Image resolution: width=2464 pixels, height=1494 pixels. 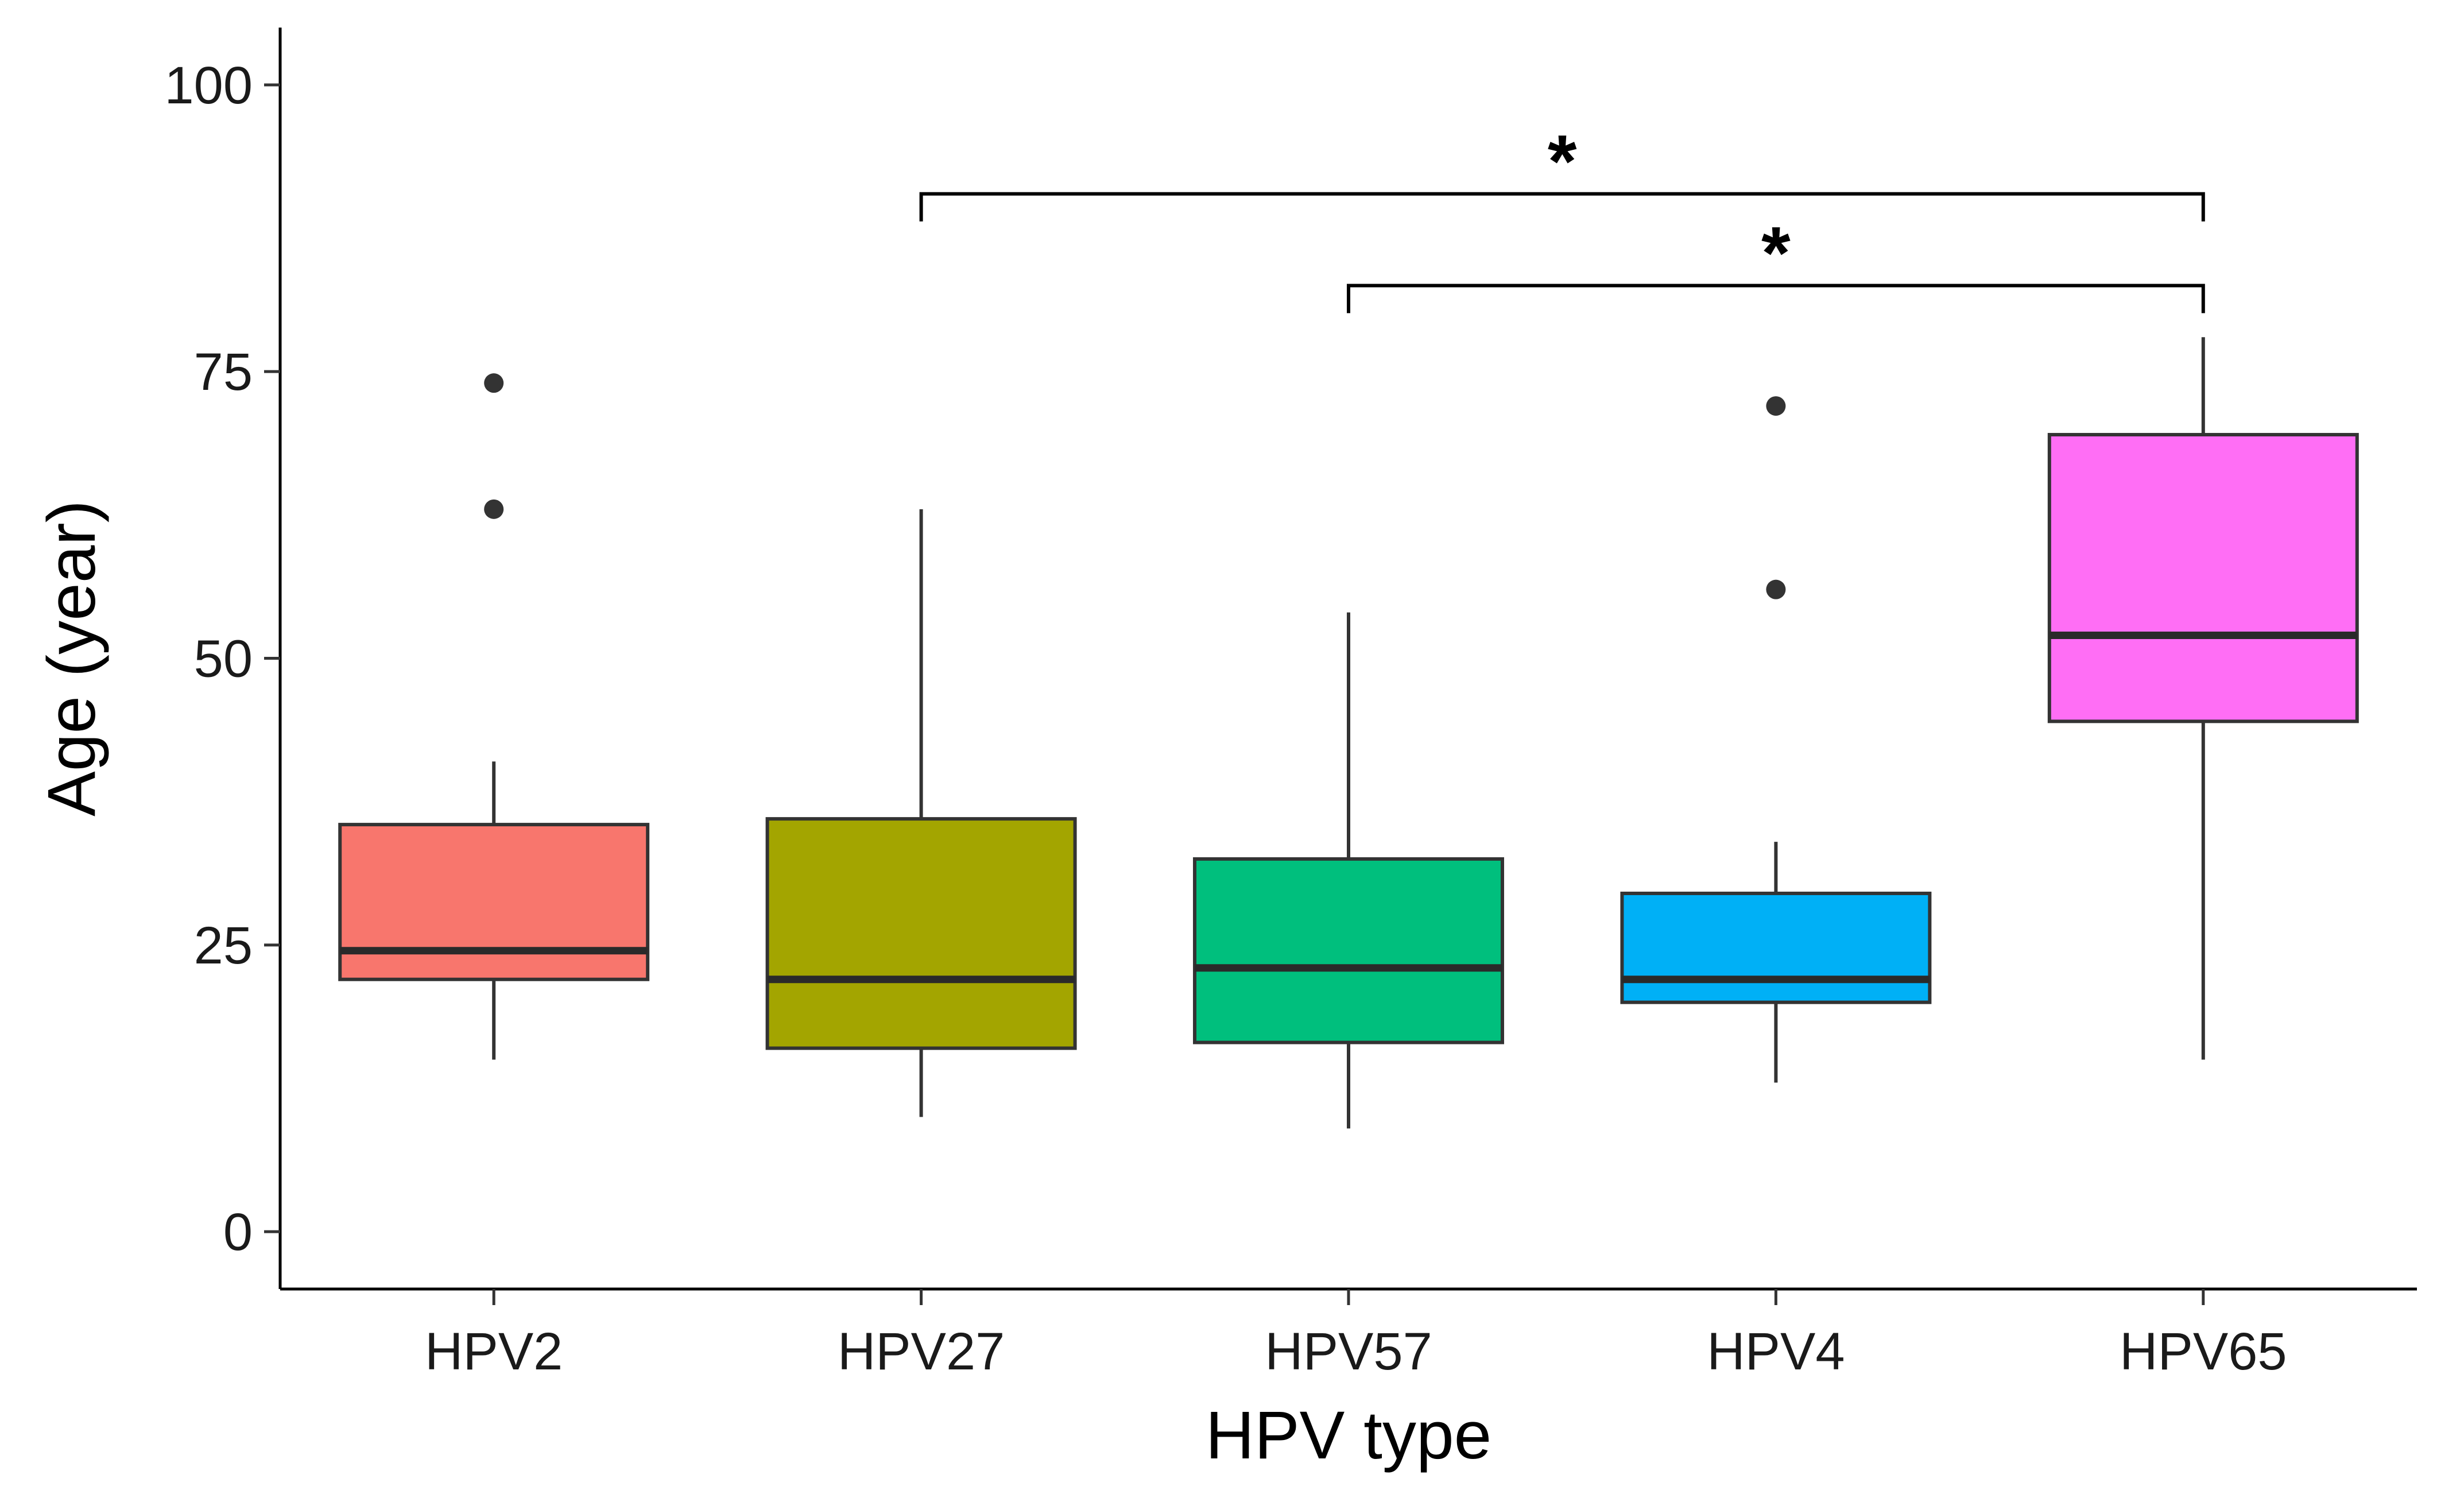 What do you see at coordinates (921, 813) in the screenshot?
I see `box-hpv27` at bounding box center [921, 813].